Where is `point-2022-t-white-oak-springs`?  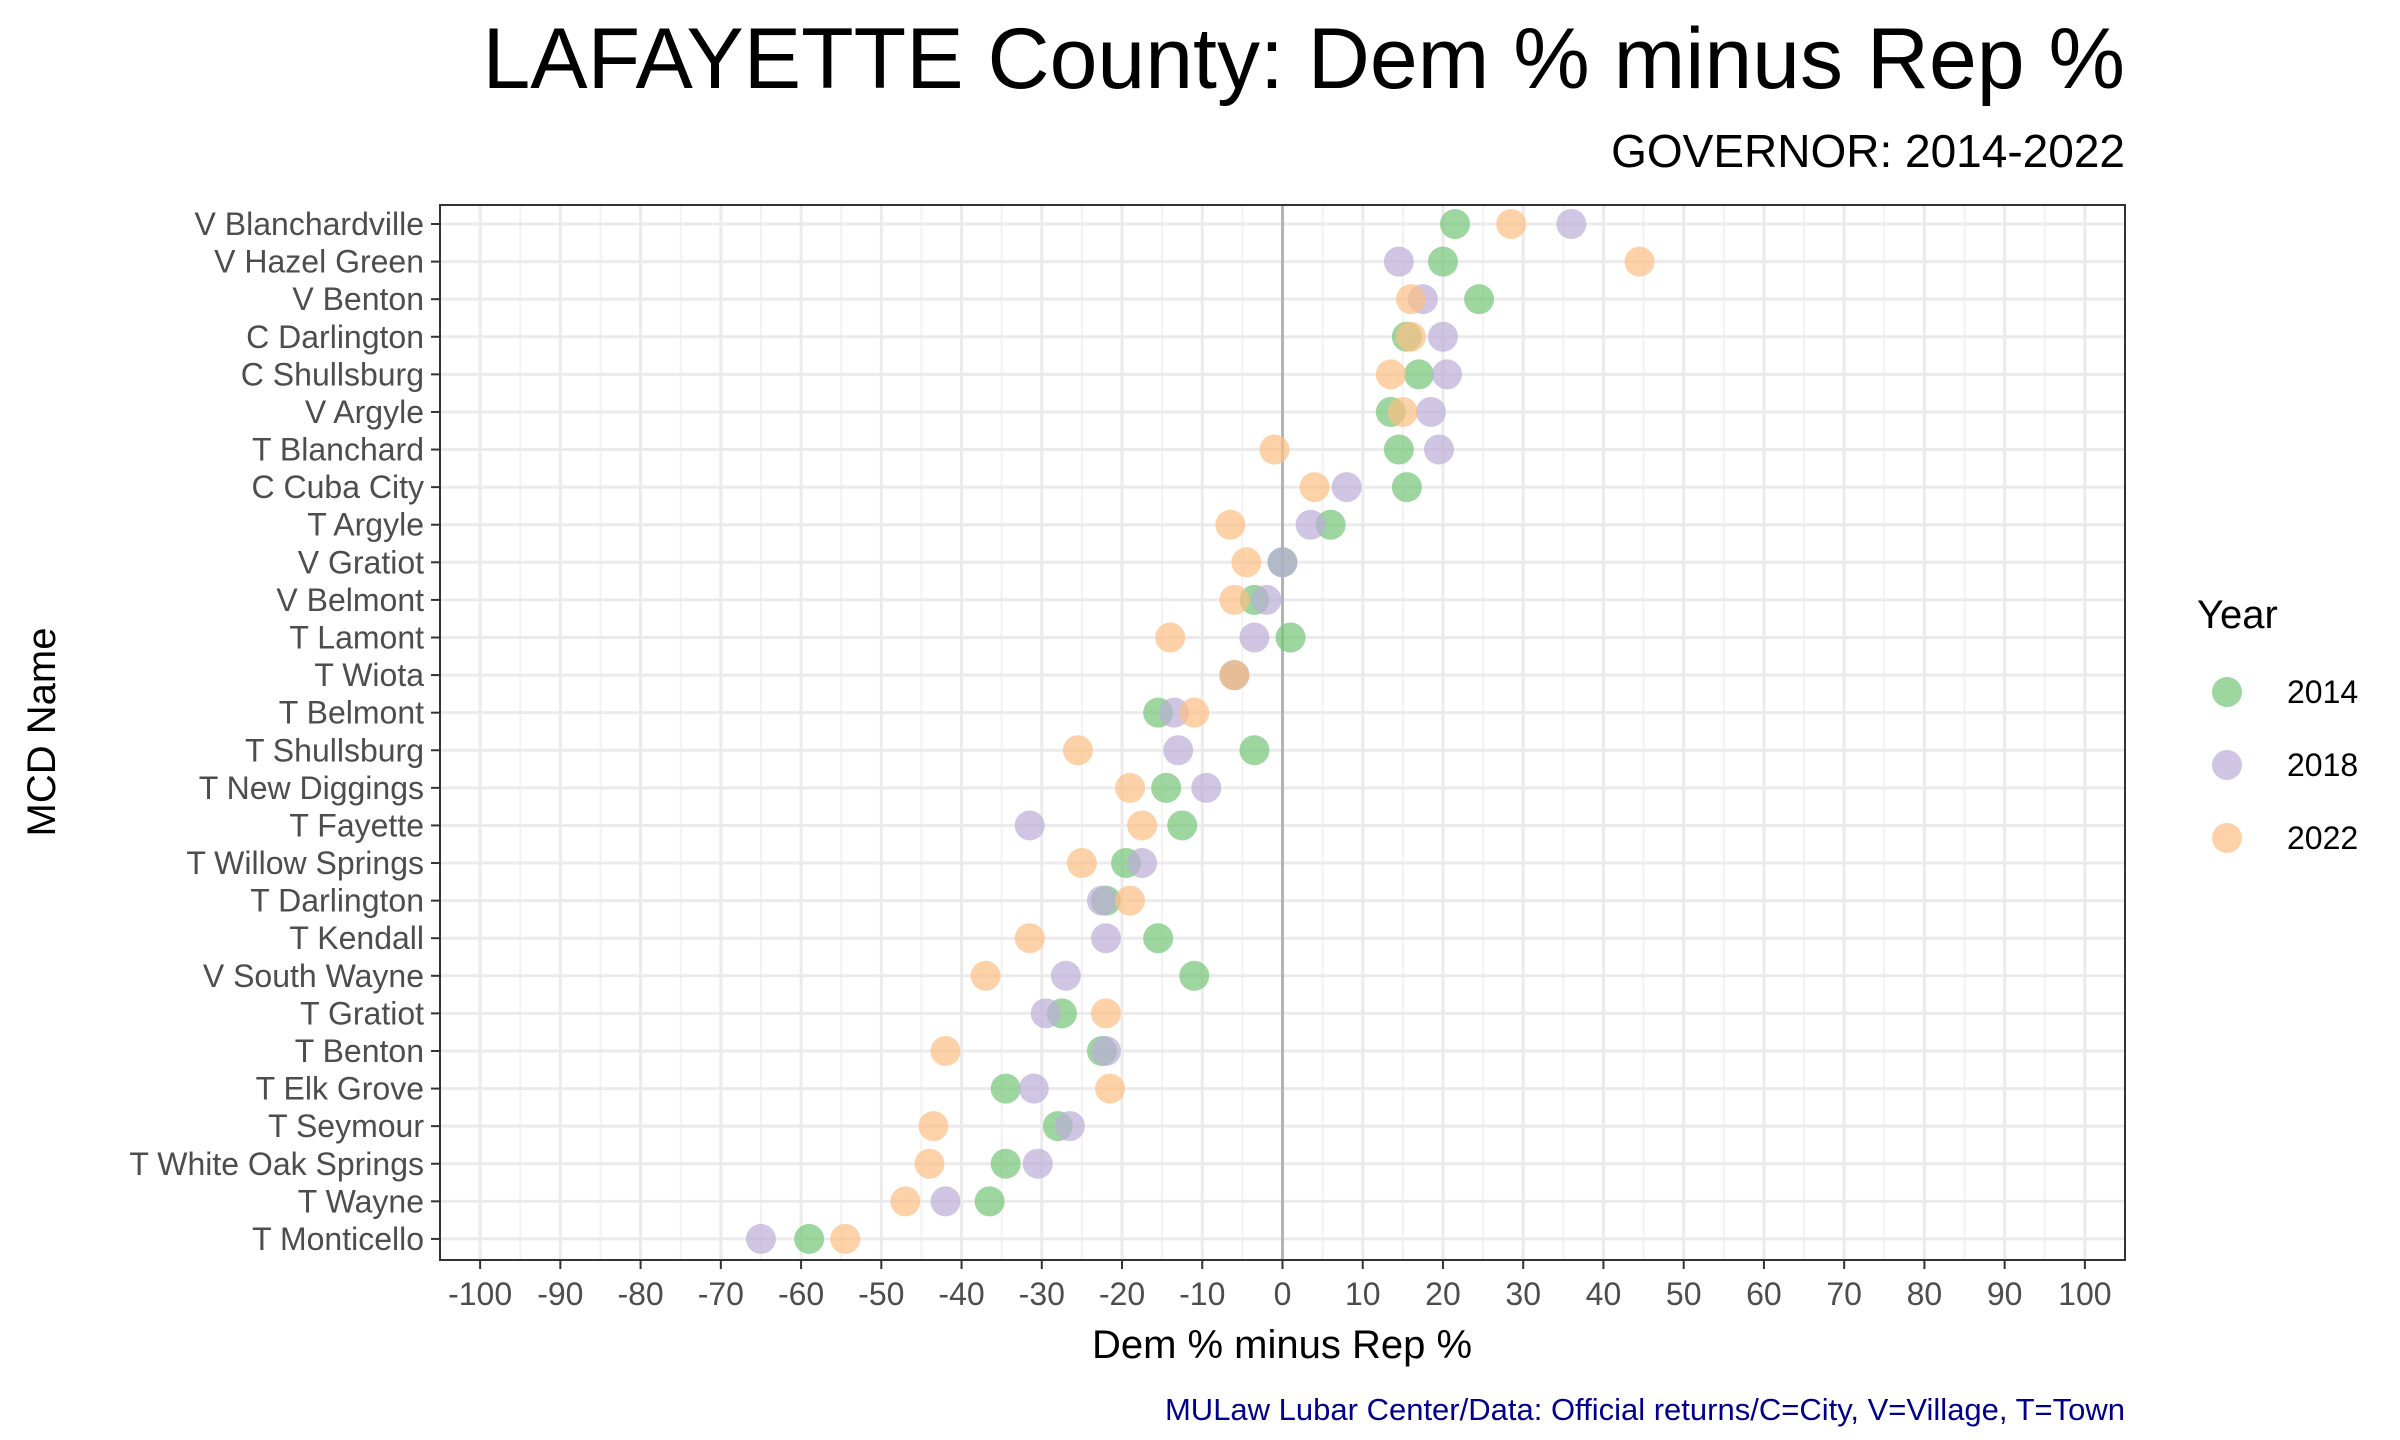 point-2022-t-white-oak-springs is located at coordinates (929, 1163).